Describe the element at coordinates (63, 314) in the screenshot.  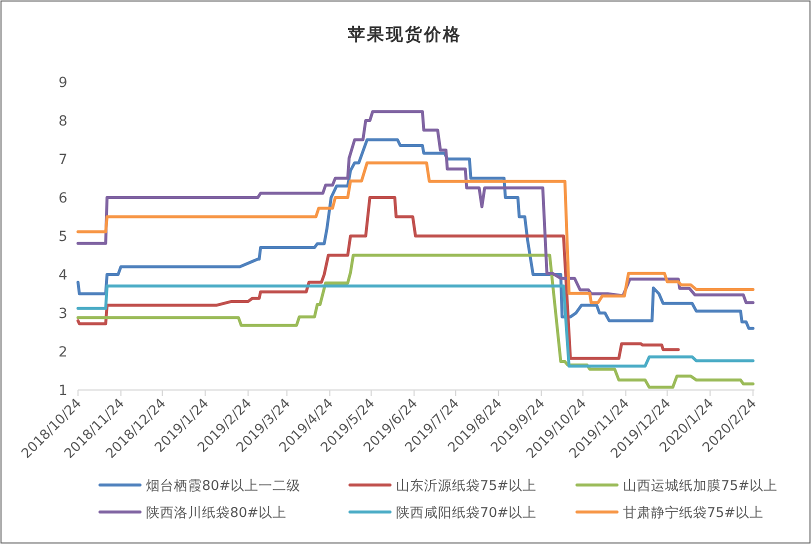
I see `y-tick-label: 3` at that location.